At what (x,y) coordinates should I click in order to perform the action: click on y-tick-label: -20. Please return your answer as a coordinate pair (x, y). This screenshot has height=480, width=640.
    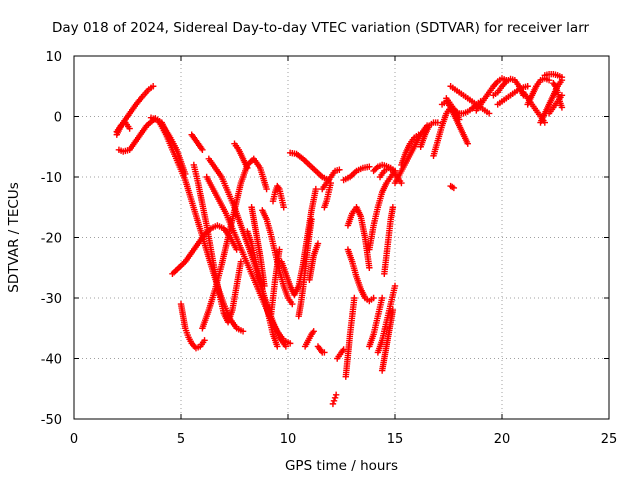
    Looking at the image, I should click on (51, 239).